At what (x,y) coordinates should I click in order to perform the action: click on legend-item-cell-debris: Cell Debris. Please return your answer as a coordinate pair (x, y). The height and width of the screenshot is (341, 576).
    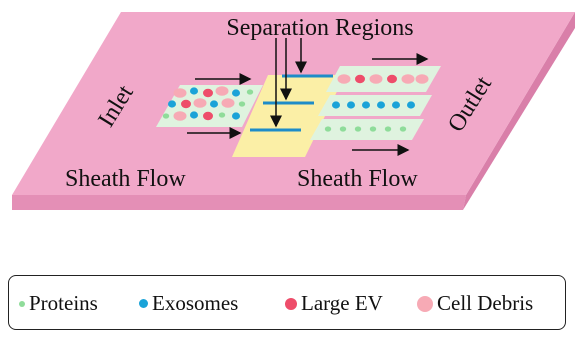
    Looking at the image, I should click on (475, 303).